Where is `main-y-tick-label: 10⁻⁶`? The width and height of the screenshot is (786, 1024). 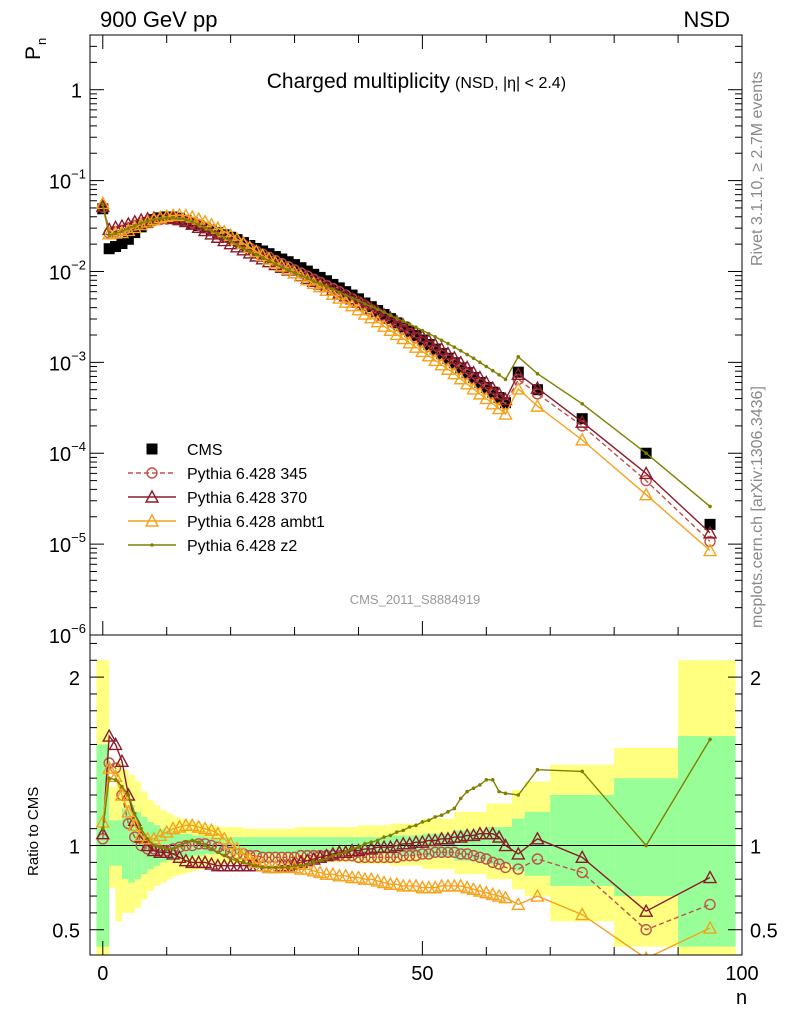
main-y-tick-label: 10⁻⁶ is located at coordinates (67, 634).